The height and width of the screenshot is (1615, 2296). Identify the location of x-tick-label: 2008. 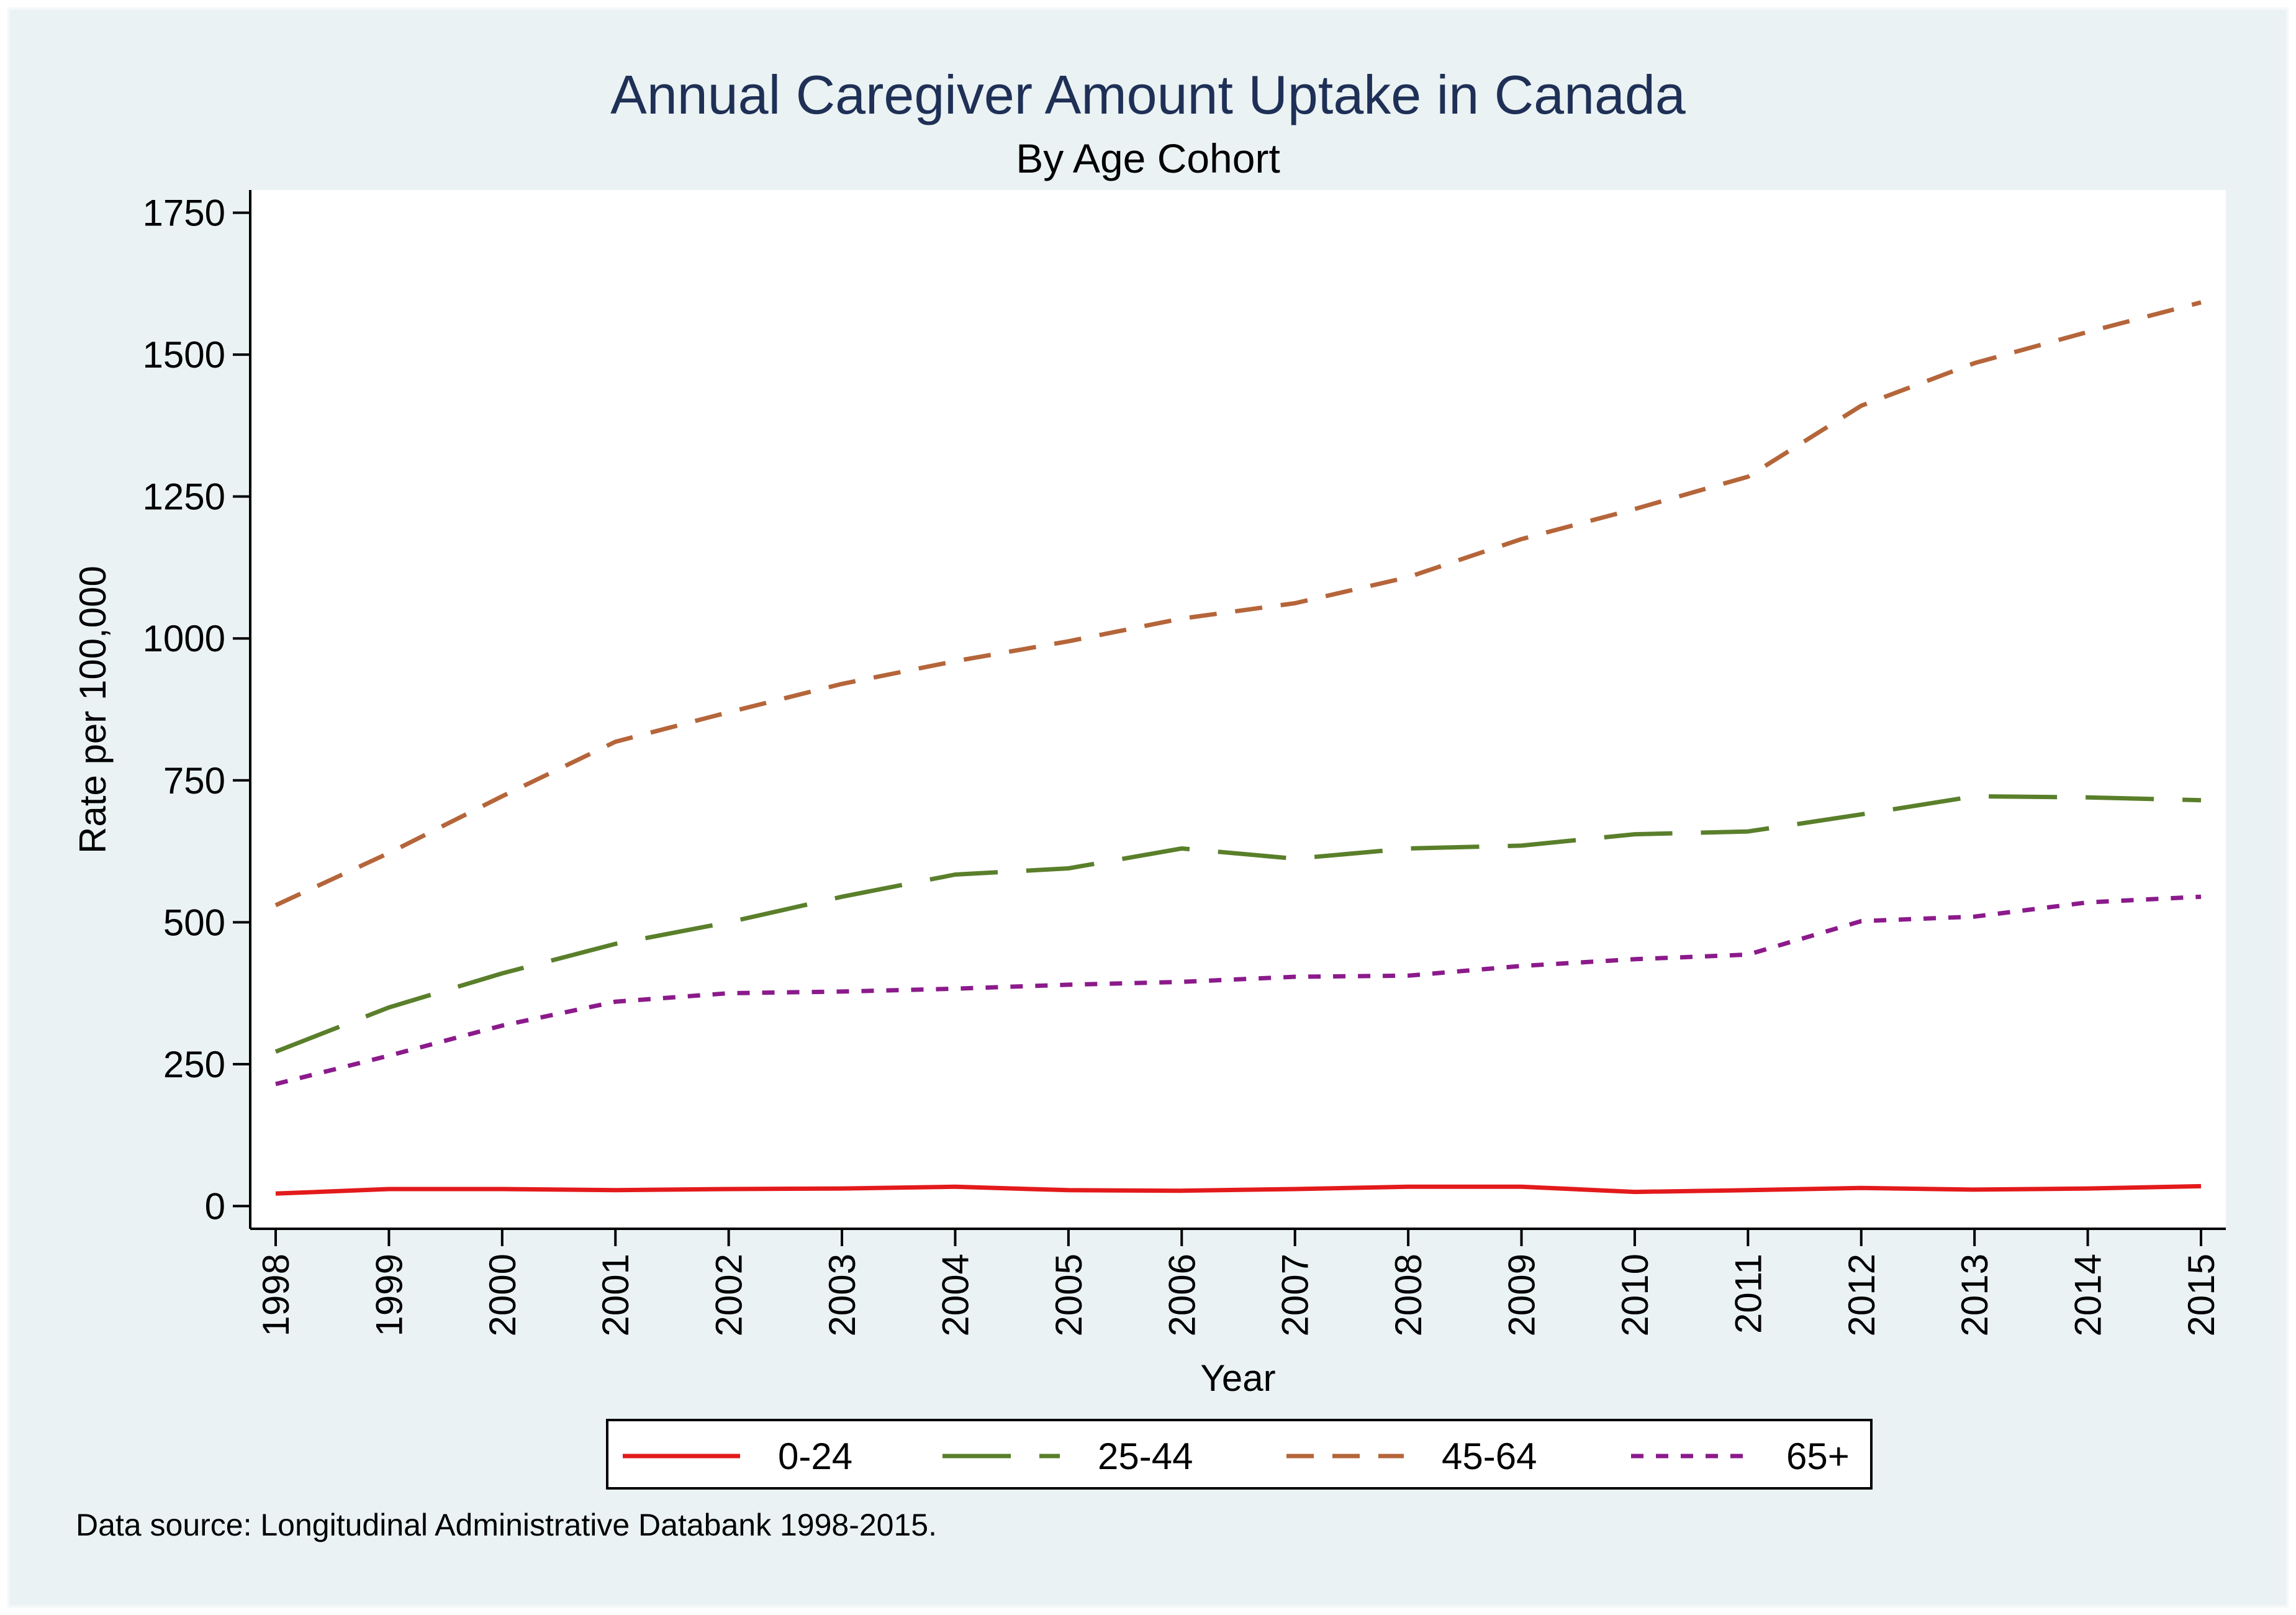
(1408, 1295).